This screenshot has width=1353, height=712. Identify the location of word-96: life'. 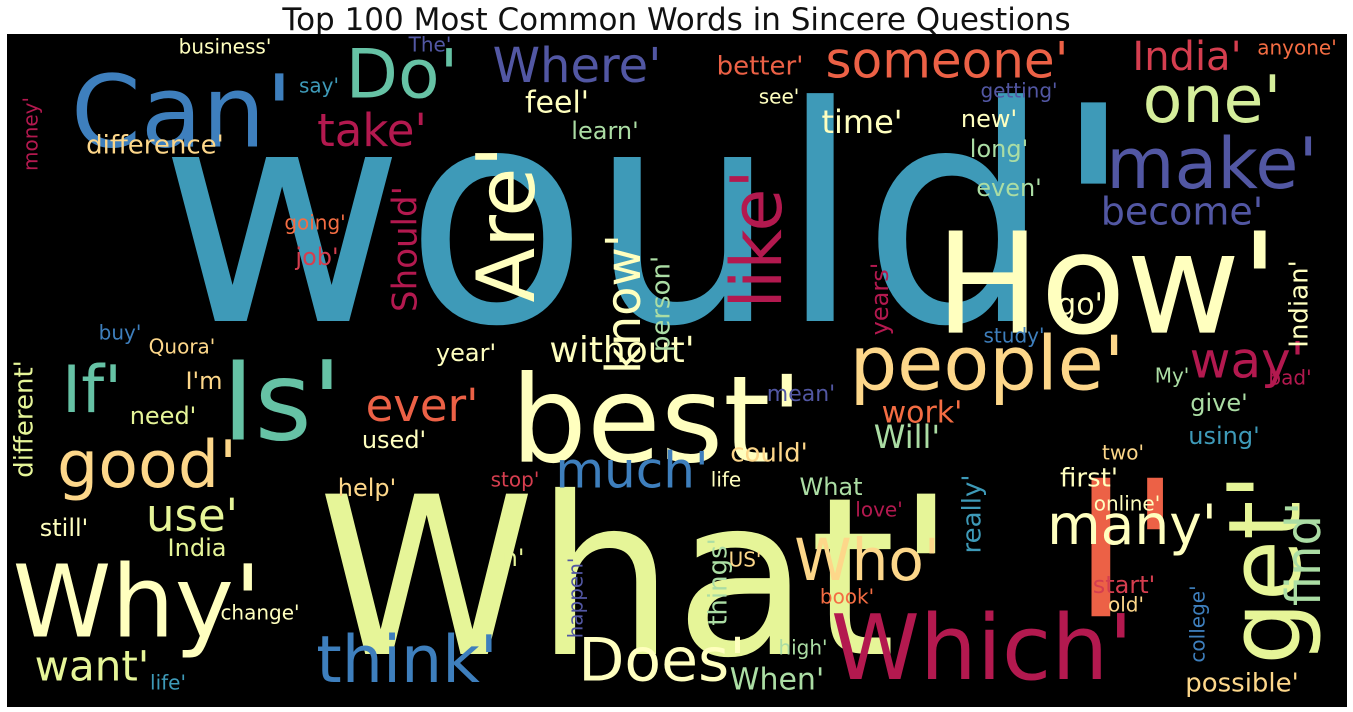
(168, 683).